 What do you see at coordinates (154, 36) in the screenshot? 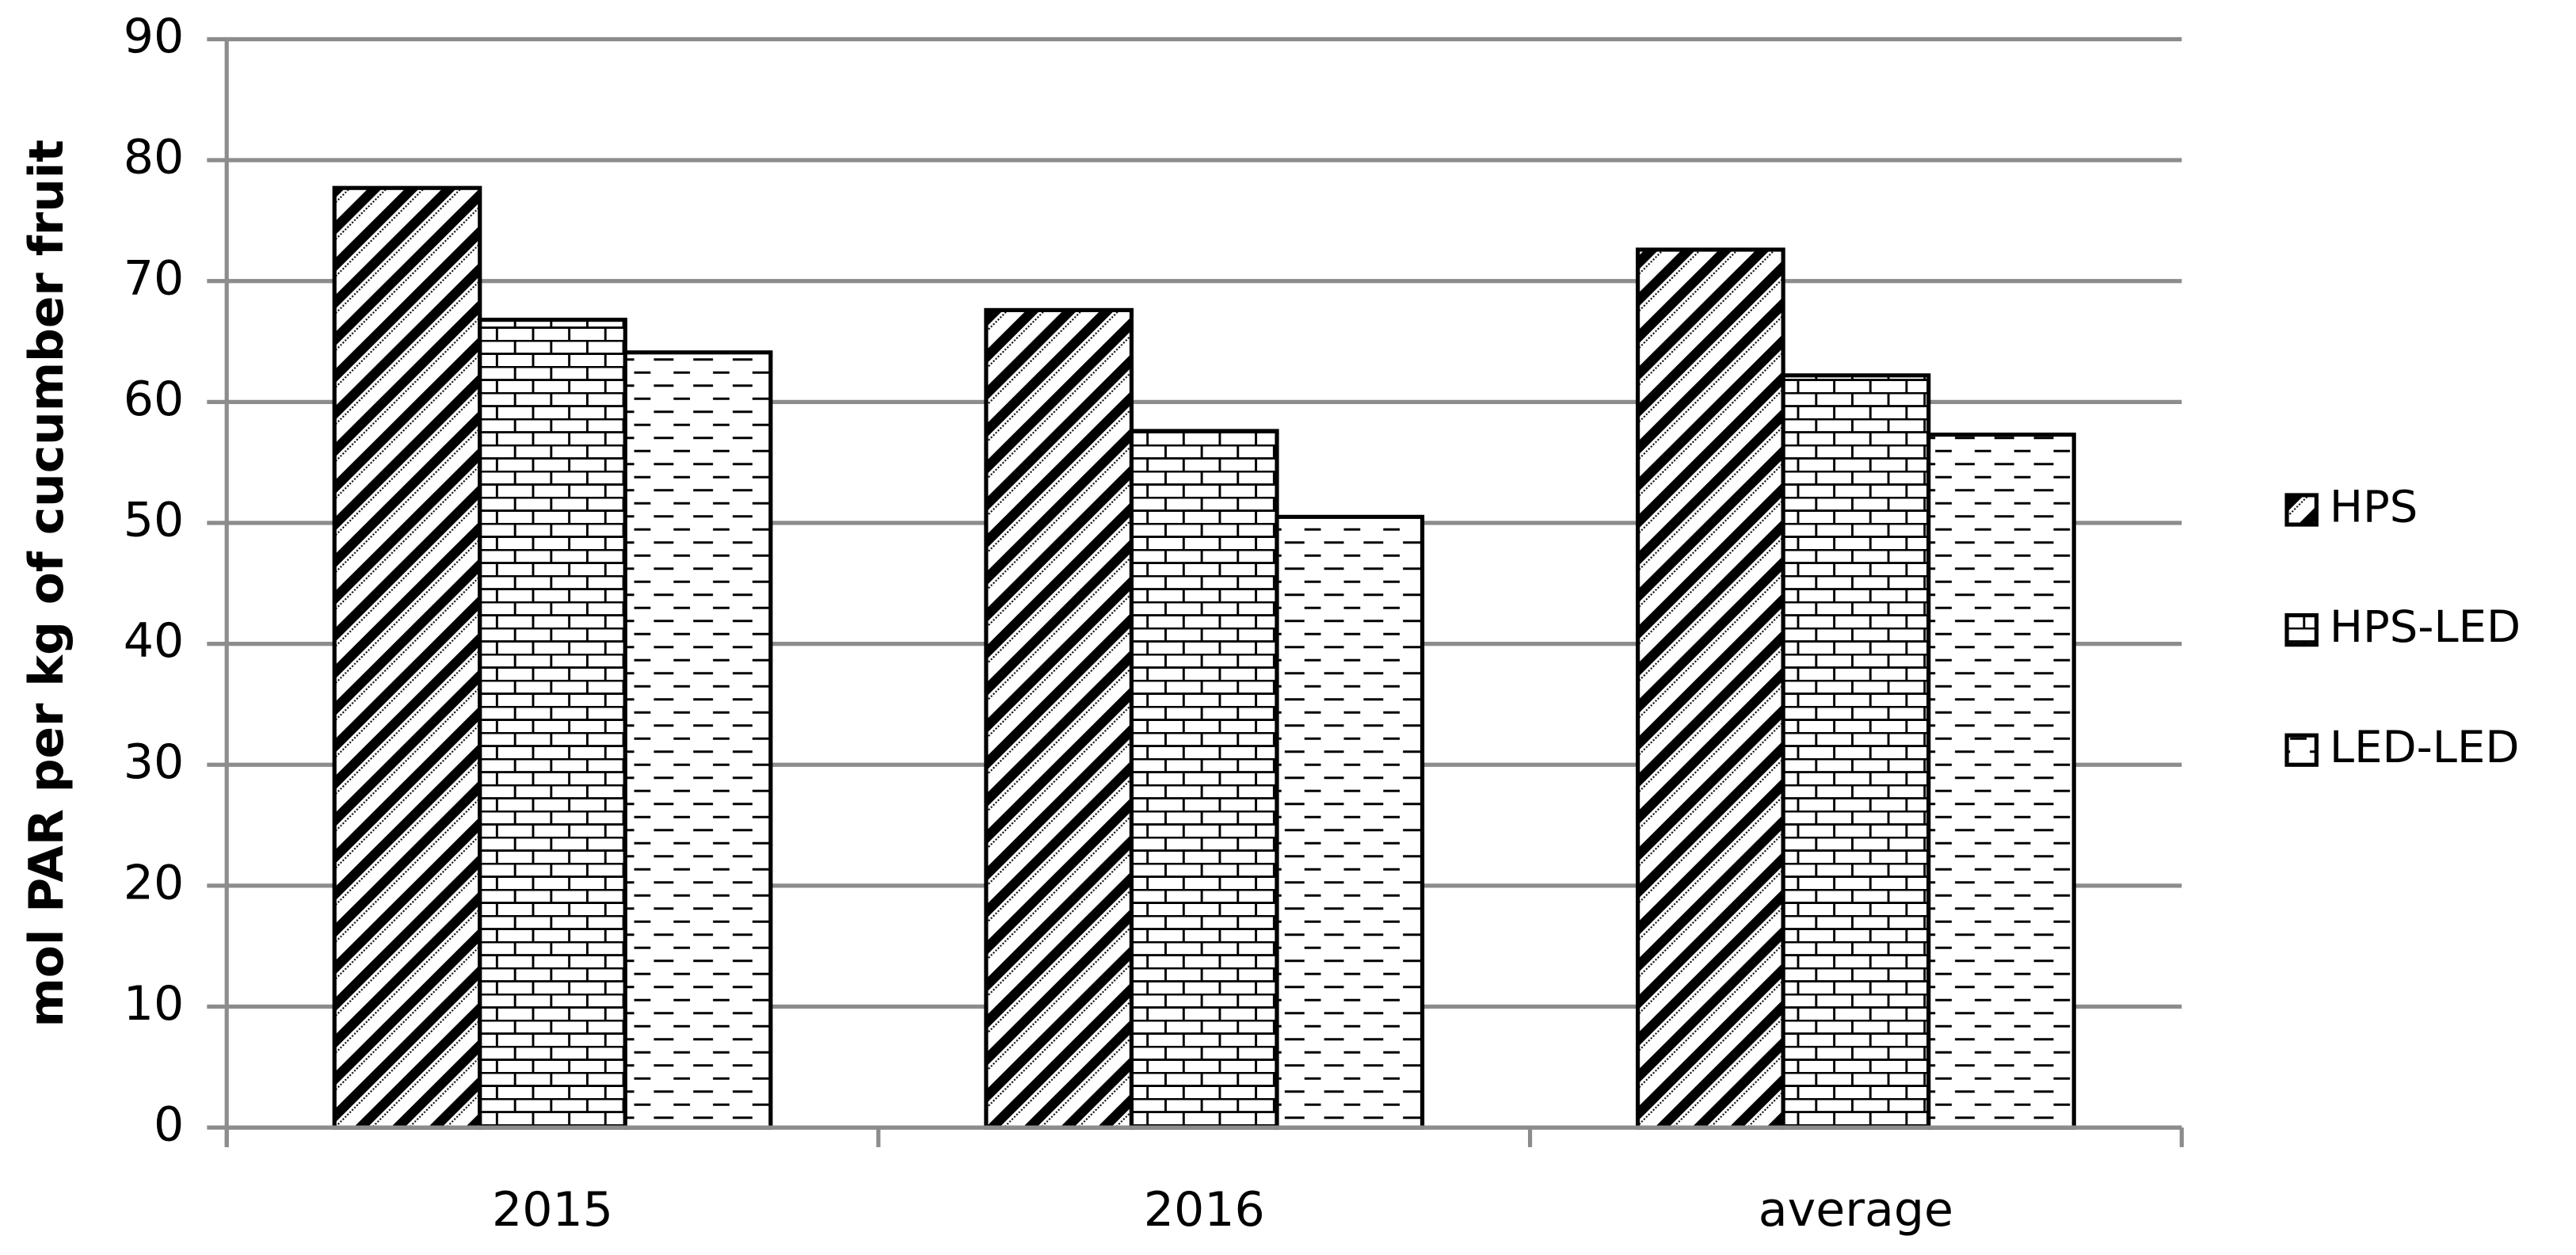
I see `y-tick-label: 90` at bounding box center [154, 36].